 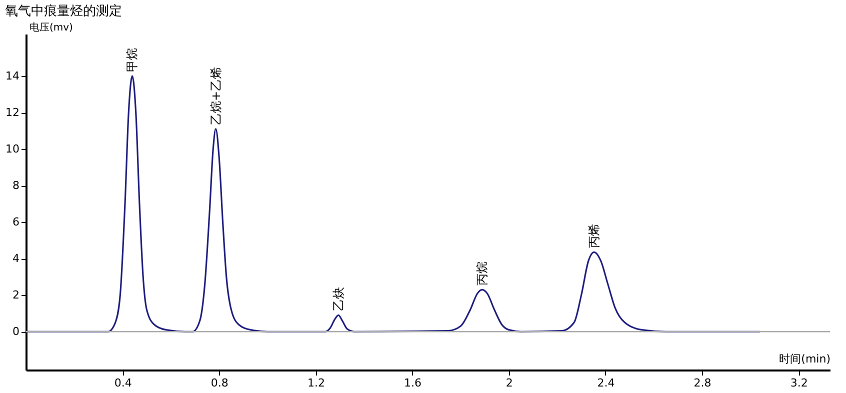 What do you see at coordinates (219, 383) in the screenshot?
I see `x-tick-label: 0.8` at bounding box center [219, 383].